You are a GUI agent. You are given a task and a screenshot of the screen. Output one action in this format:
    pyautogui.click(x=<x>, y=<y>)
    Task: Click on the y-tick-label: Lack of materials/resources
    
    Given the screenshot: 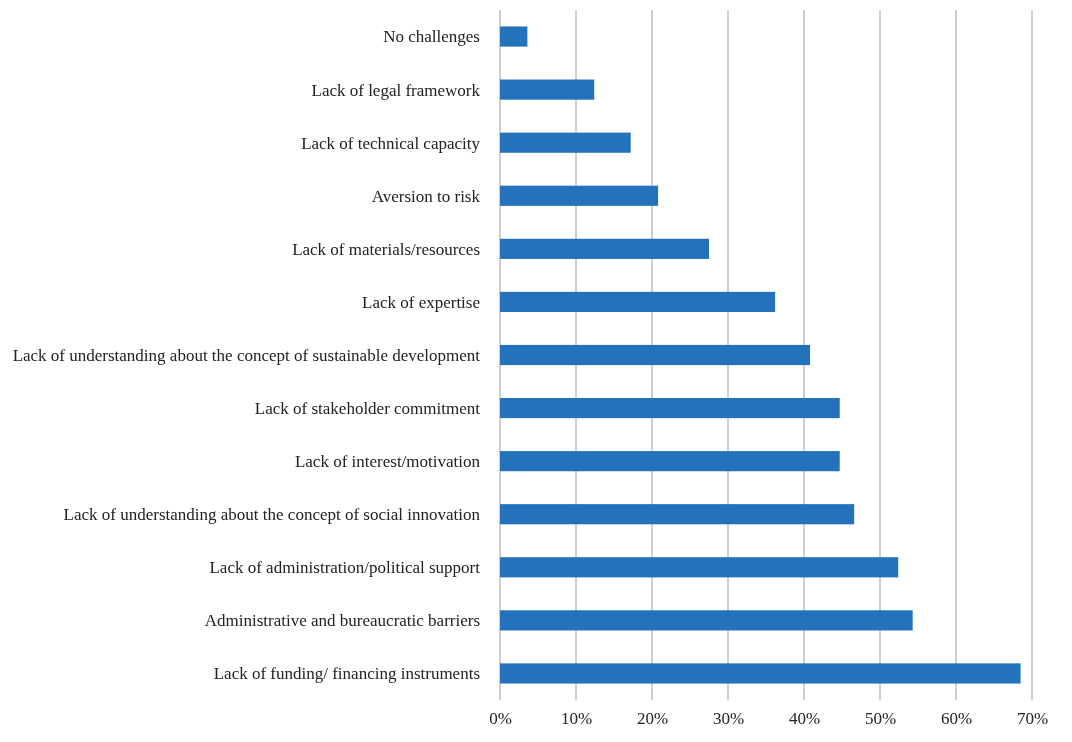 What is the action you would take?
    pyautogui.click(x=386, y=249)
    